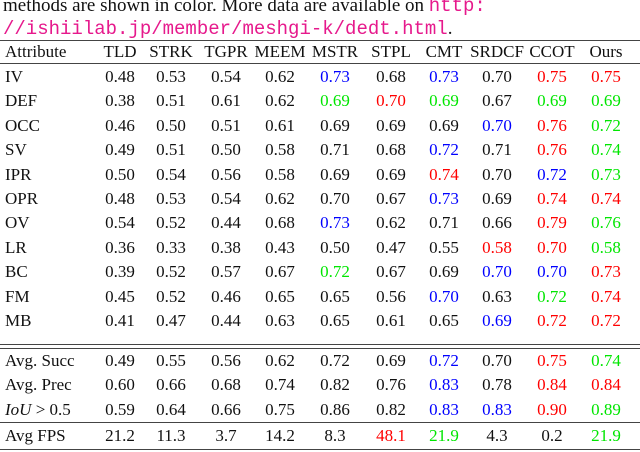  What do you see at coordinates (226, 296) in the screenshot?
I see `table-cell: 0.46` at bounding box center [226, 296].